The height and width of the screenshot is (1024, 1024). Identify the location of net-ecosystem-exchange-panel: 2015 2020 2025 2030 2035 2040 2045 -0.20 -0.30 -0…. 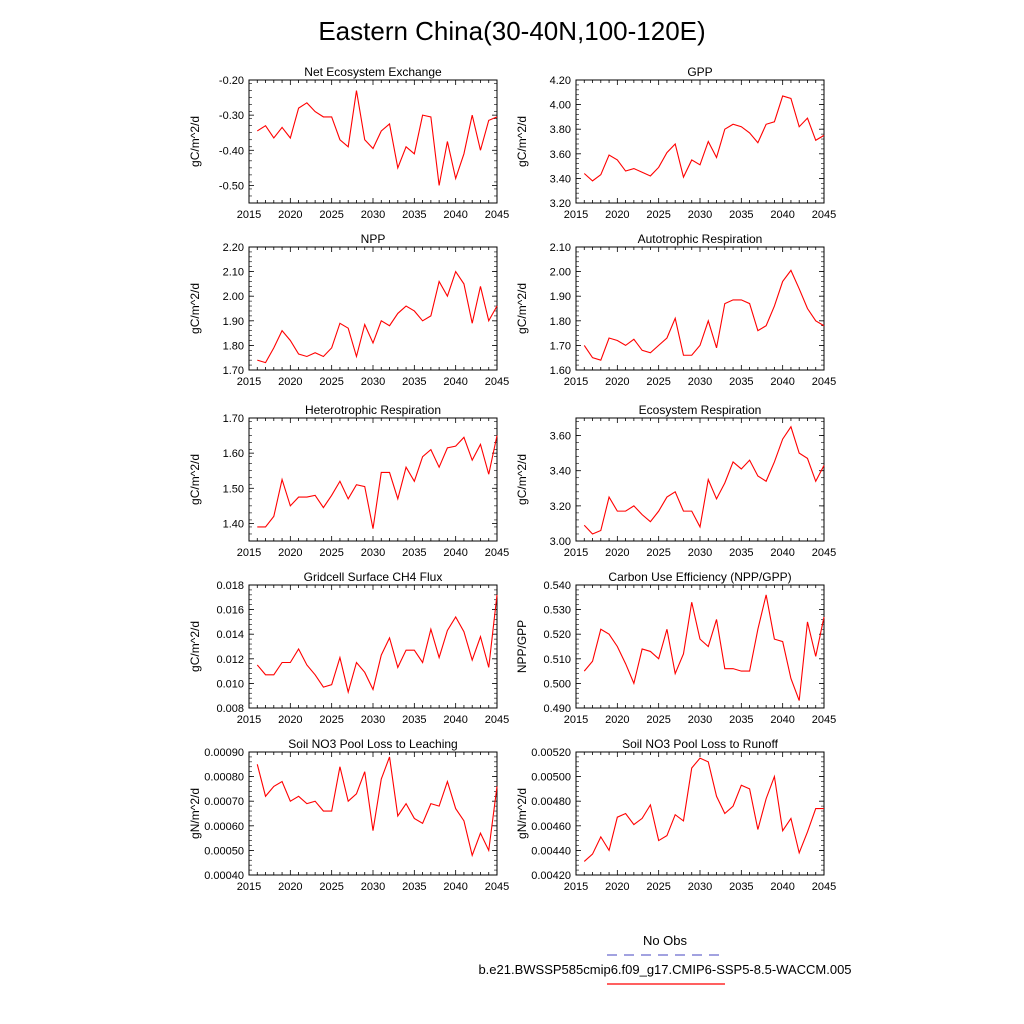
(348, 143).